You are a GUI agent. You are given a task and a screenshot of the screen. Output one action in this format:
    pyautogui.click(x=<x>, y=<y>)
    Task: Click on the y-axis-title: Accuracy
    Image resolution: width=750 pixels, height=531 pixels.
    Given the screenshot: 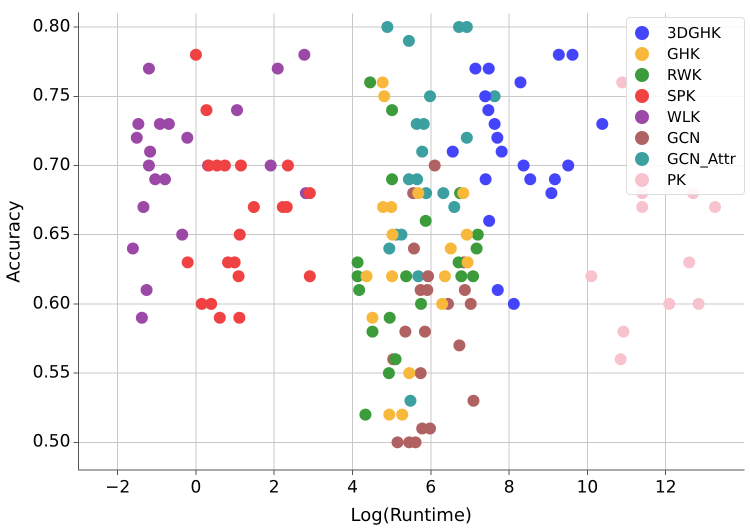 What is the action you would take?
    pyautogui.click(x=13, y=241)
    